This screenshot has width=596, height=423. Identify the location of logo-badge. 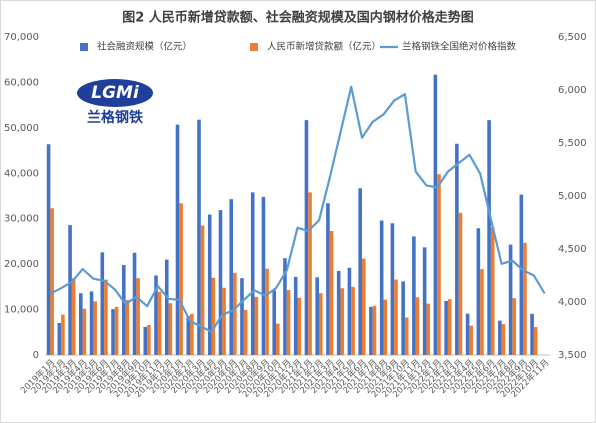
(115, 93).